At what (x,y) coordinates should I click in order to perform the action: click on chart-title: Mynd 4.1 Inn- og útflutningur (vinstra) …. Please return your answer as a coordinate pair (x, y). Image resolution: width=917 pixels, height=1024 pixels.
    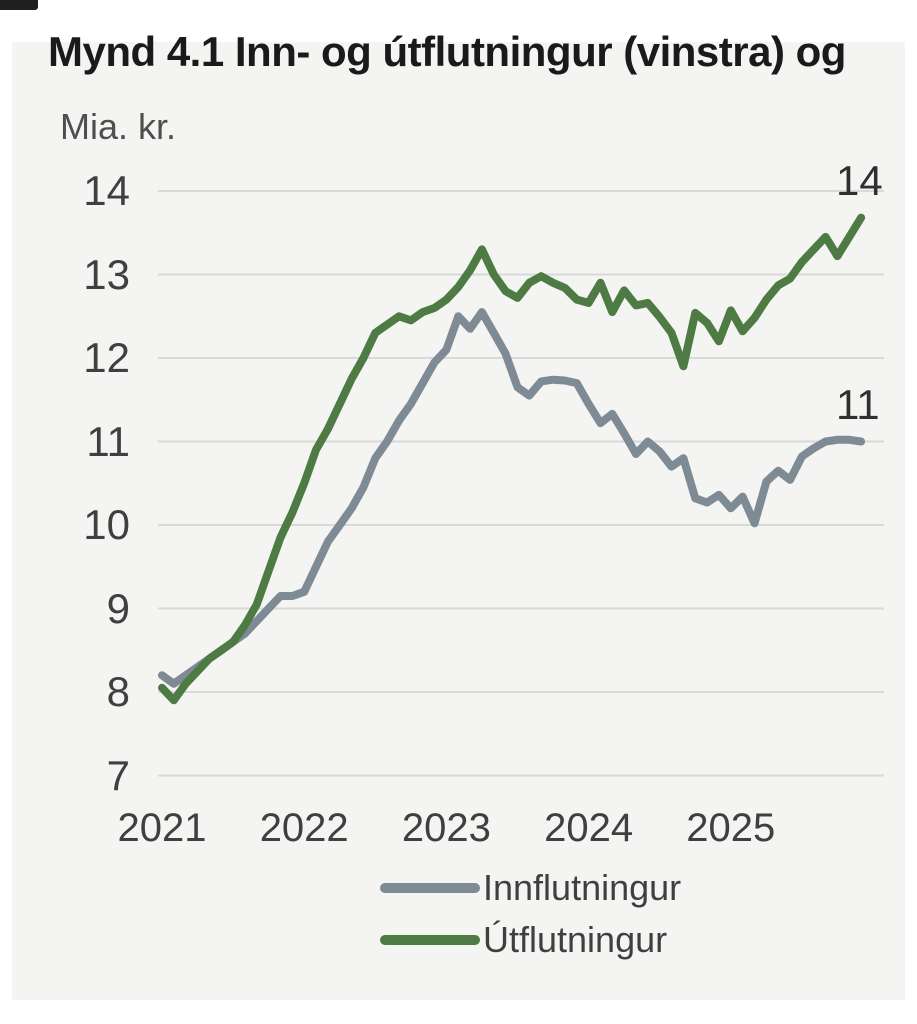
    Looking at the image, I should click on (447, 51).